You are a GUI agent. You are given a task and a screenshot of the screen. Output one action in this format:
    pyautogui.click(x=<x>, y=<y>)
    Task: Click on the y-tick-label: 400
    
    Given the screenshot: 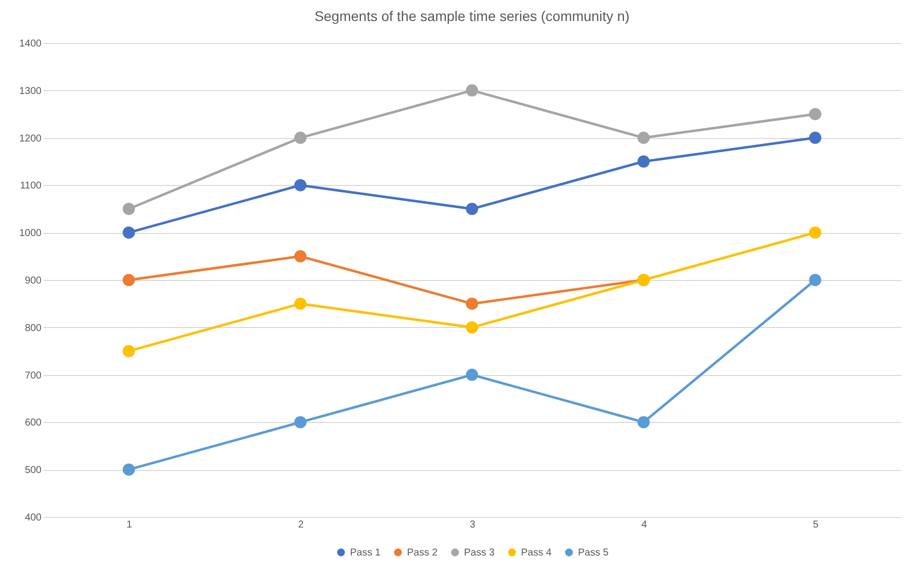 What is the action you would take?
    pyautogui.click(x=33, y=518)
    